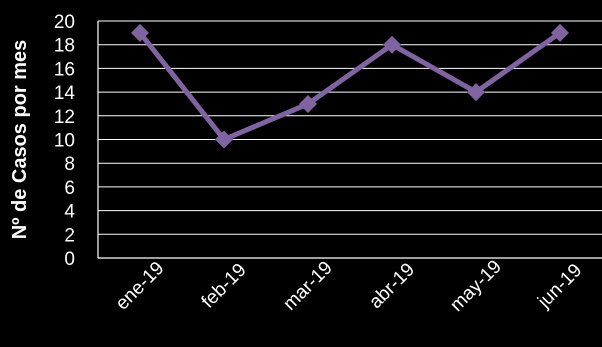  I want to click on x-tick-label: feb-19, so click(224, 286).